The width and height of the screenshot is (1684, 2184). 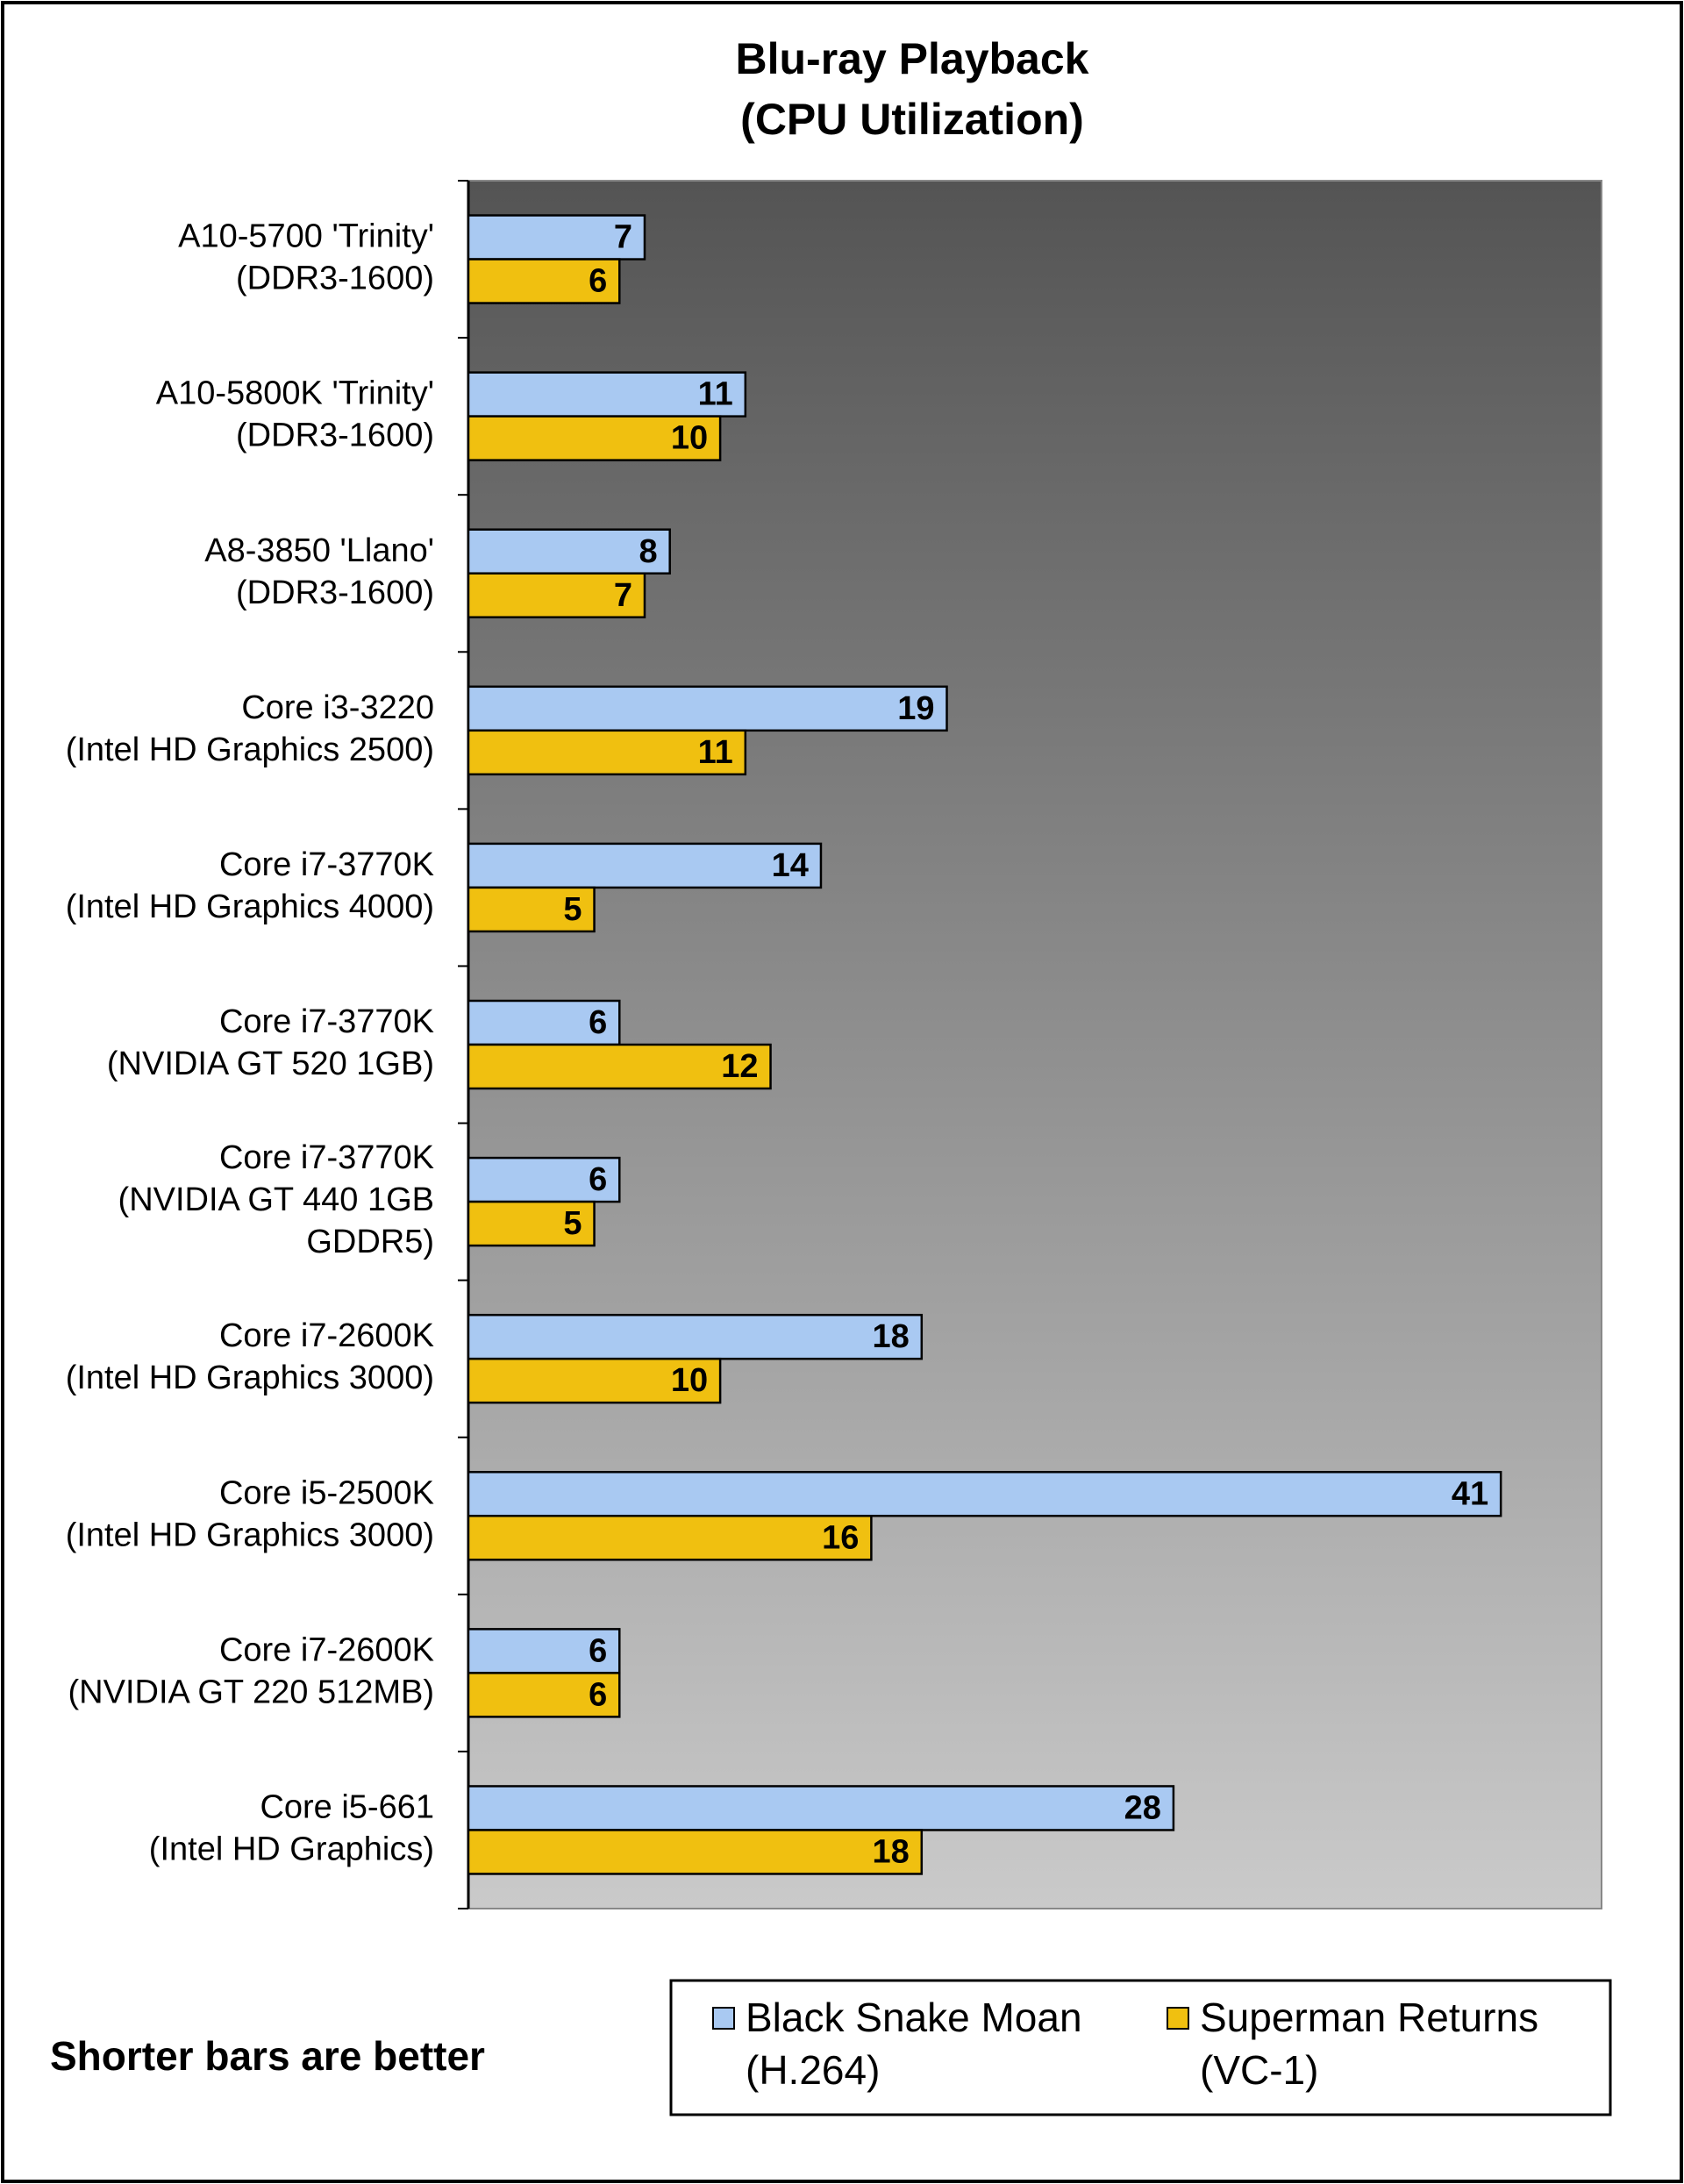 I want to click on chart-title: (CPU Utilization), so click(x=912, y=119).